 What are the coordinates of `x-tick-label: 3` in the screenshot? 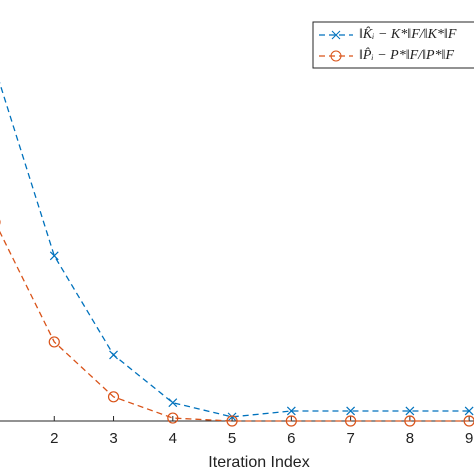 It's located at (113, 438).